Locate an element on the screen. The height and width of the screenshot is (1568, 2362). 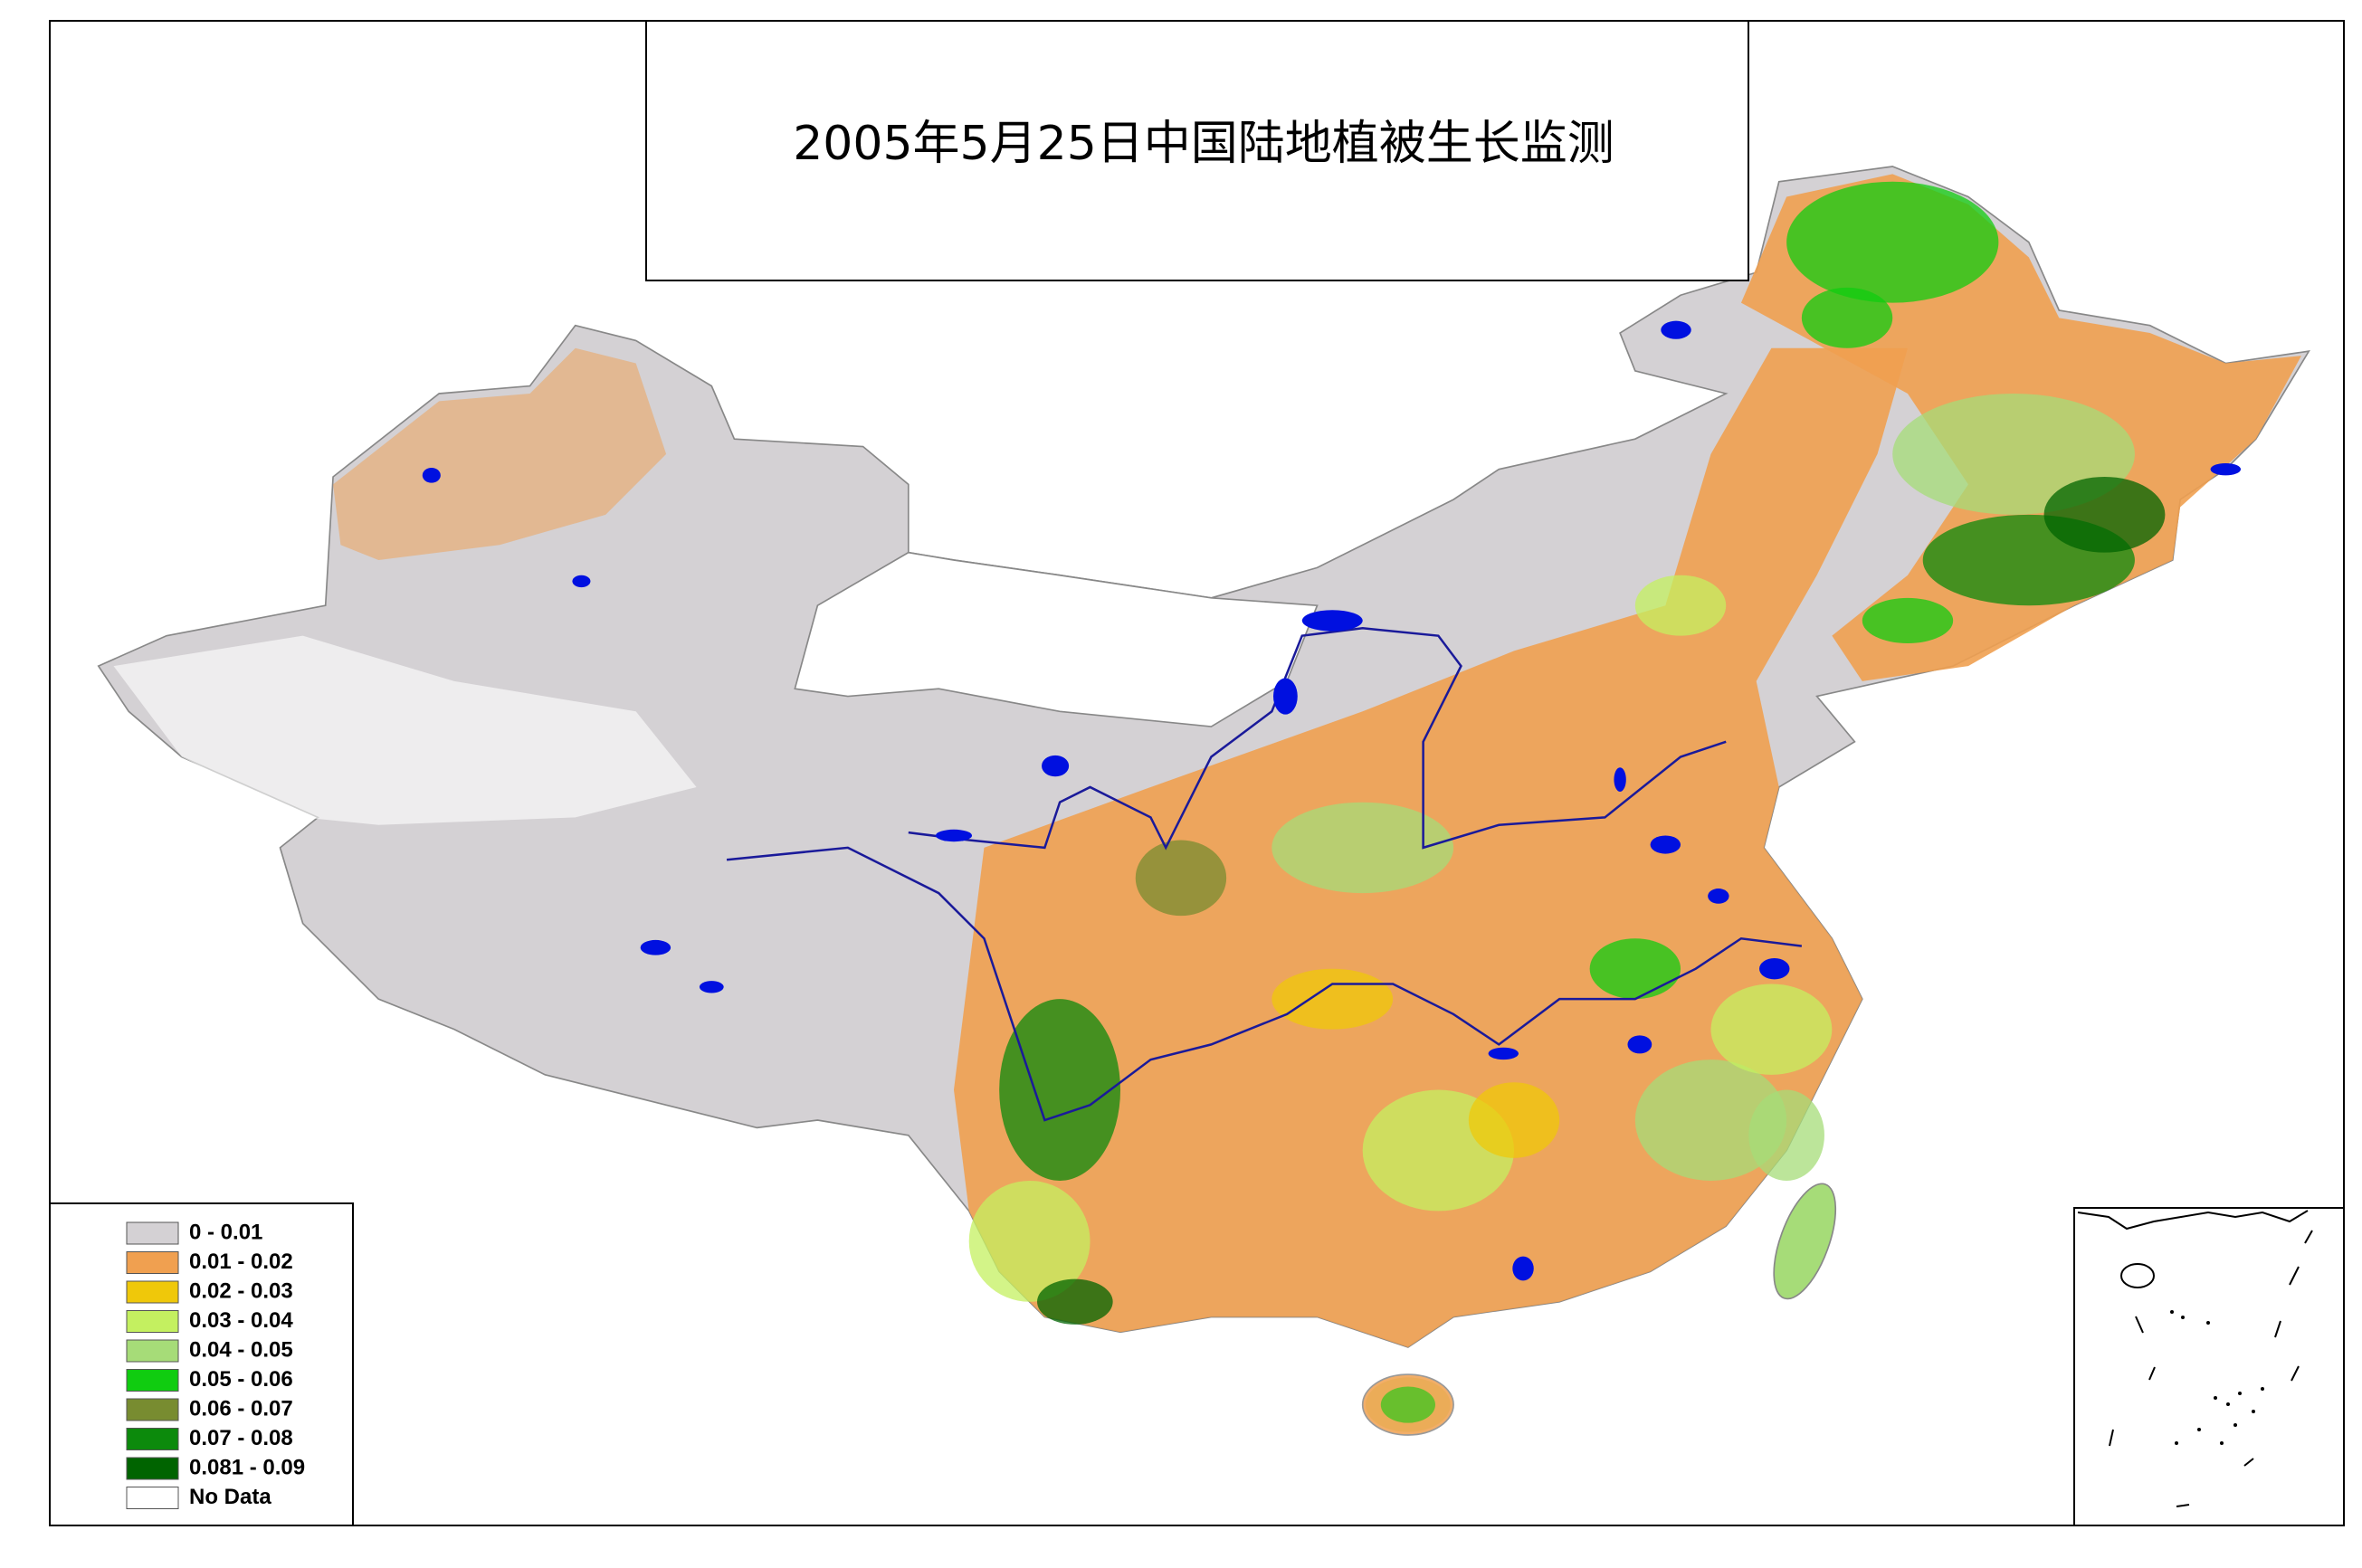
legend-label: 0.01 - 0.02 is located at coordinates (241, 1262).